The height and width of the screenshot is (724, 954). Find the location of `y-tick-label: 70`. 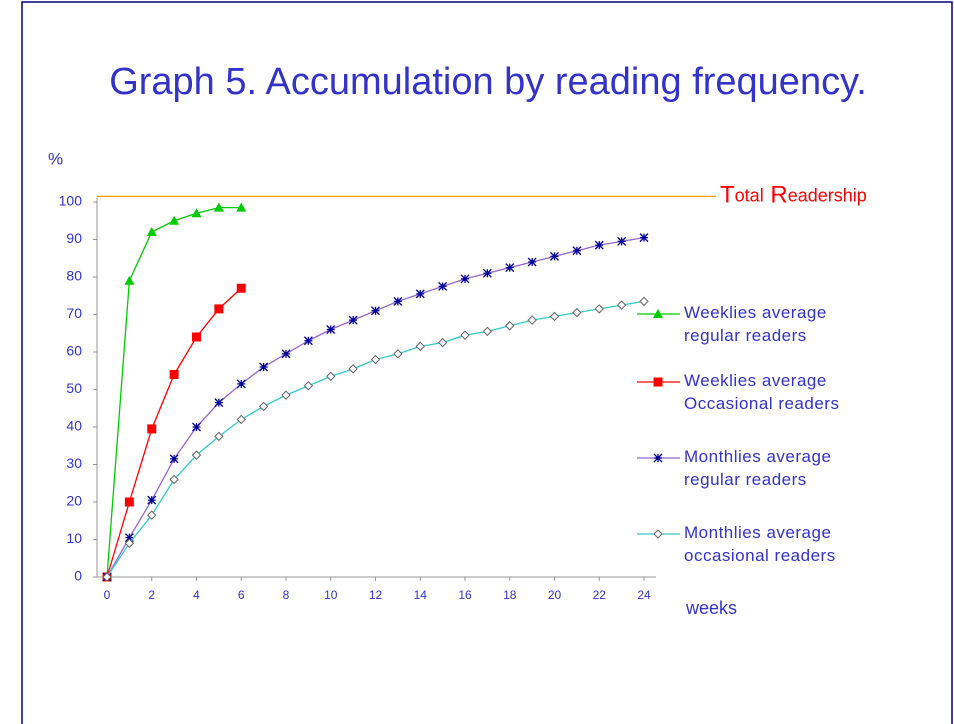

y-tick-label: 70 is located at coordinates (74, 313).